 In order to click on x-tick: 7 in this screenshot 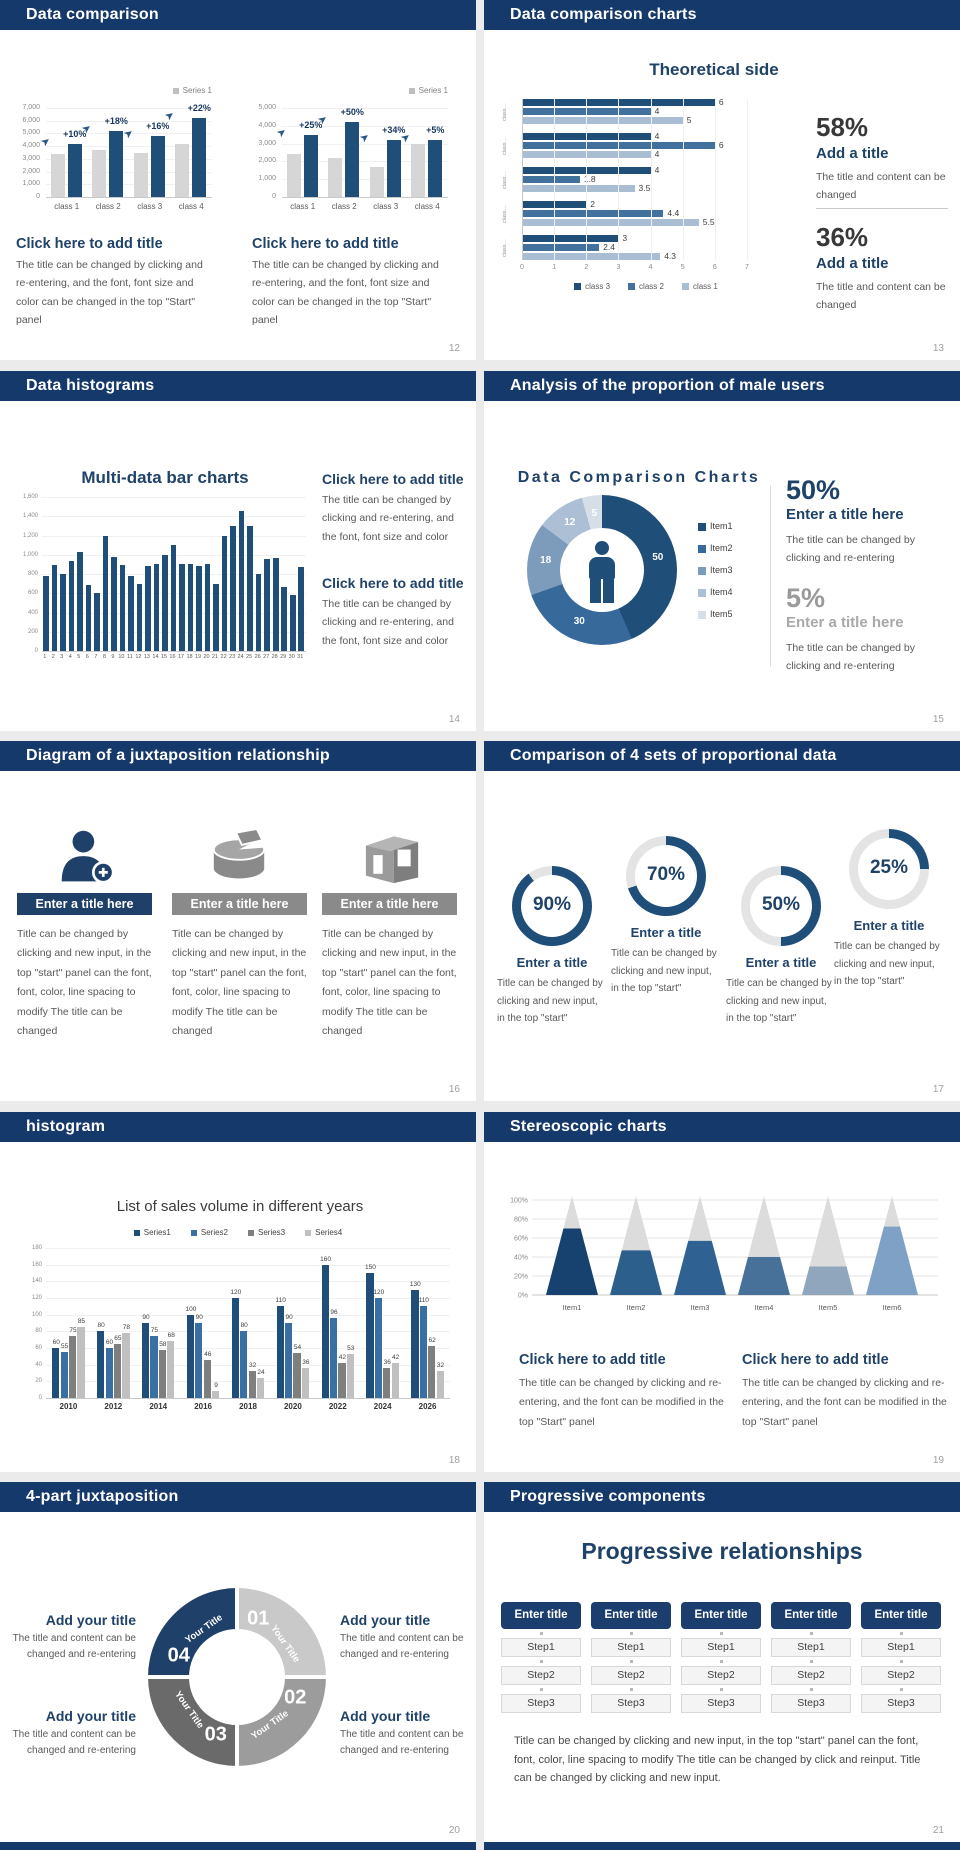, I will do `click(747, 267)`.